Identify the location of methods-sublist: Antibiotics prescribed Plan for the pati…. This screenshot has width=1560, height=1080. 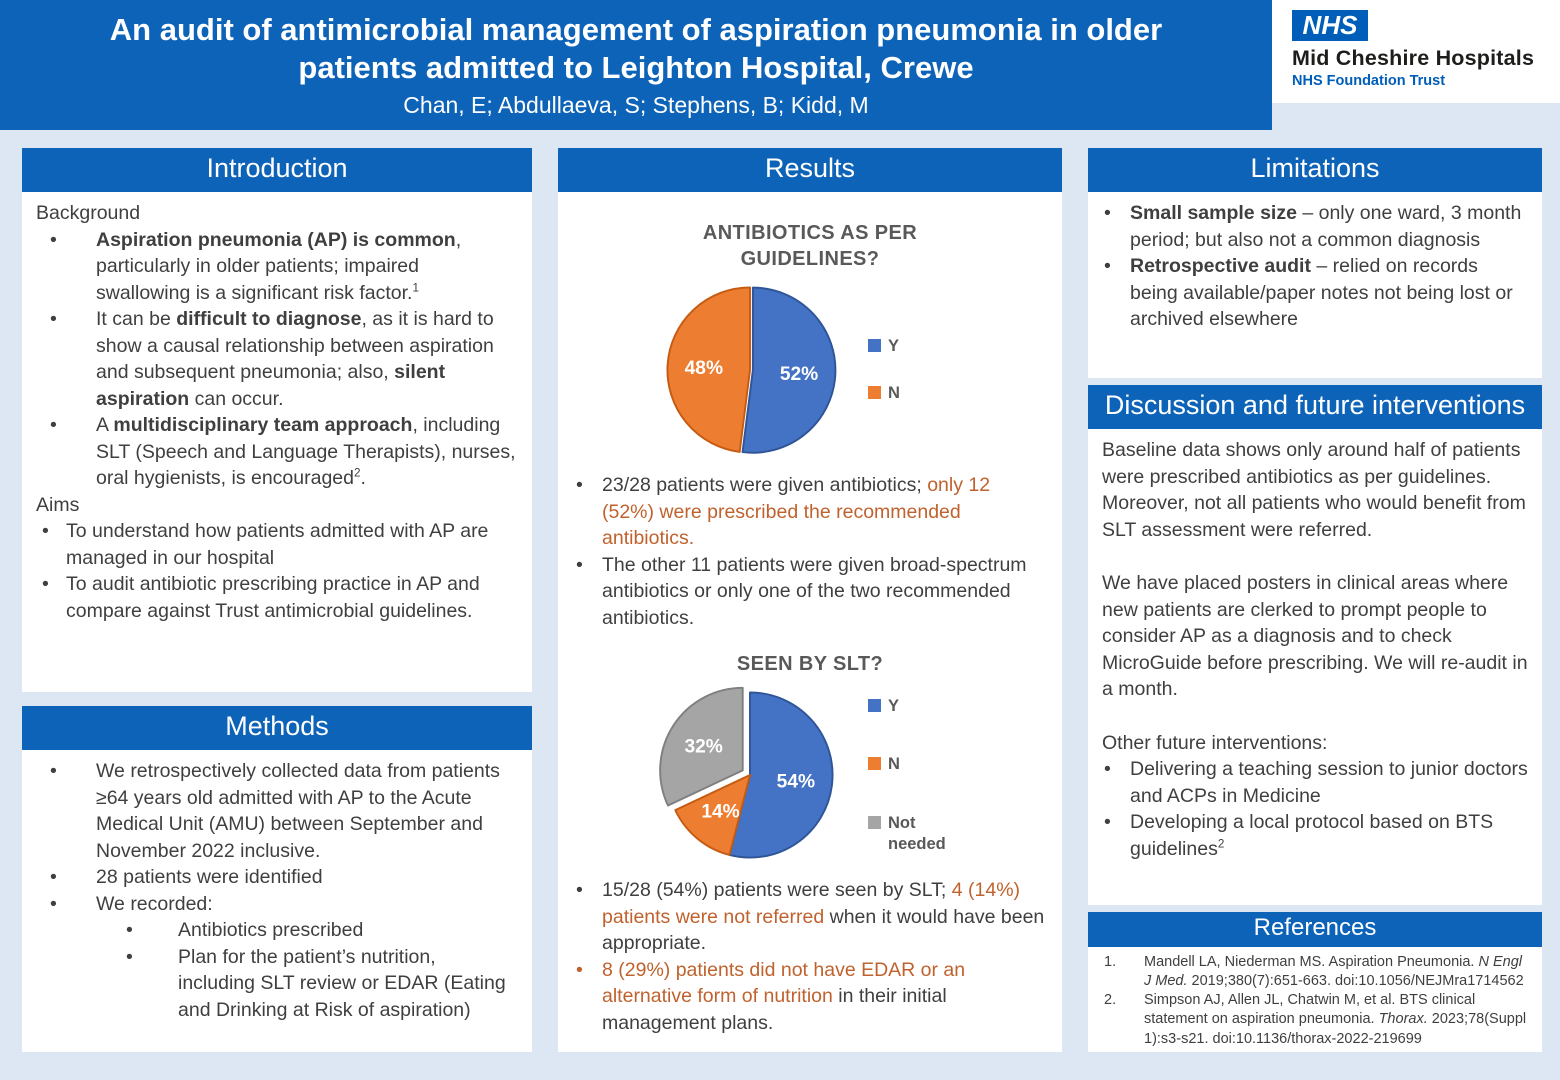
(307, 970).